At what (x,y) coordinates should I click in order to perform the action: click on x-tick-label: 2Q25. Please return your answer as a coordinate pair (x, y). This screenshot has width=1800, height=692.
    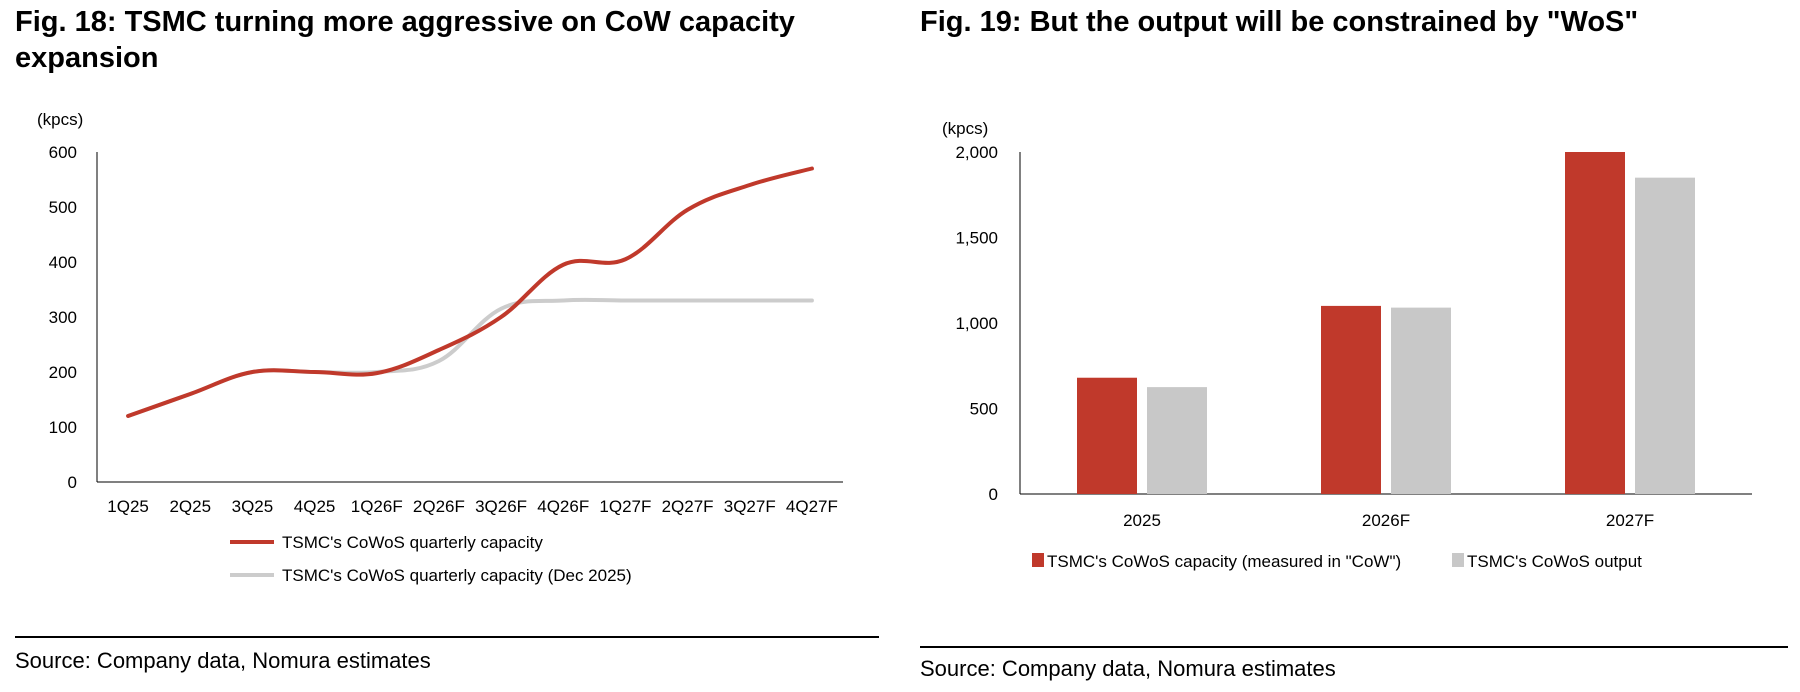
    Looking at the image, I should click on (190, 506).